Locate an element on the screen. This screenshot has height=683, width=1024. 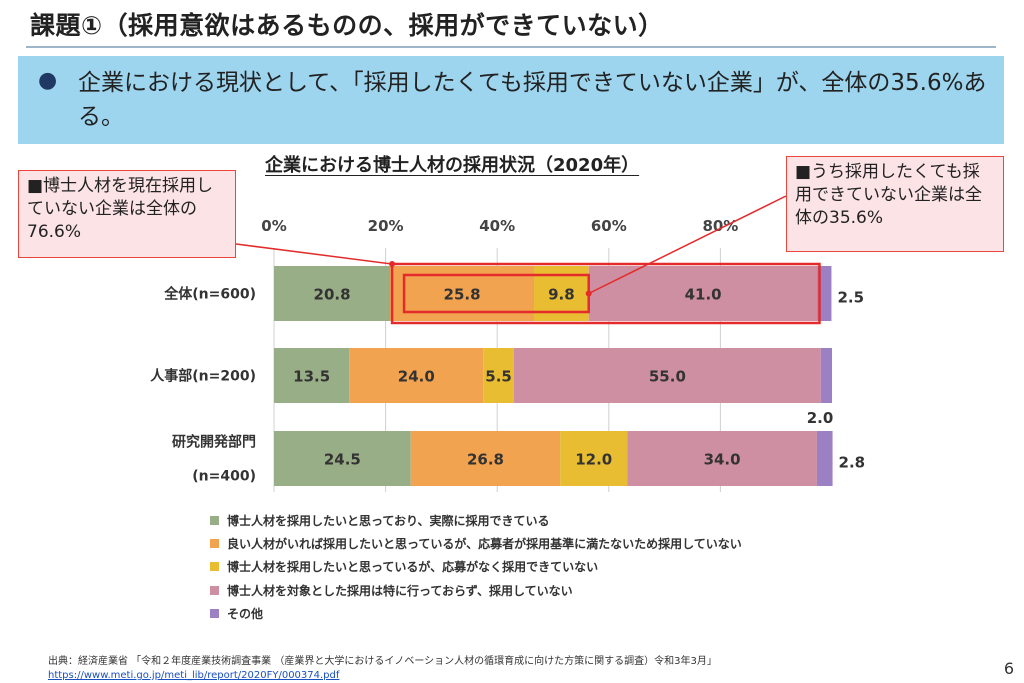
data-label: 34.0 is located at coordinates (722, 460).